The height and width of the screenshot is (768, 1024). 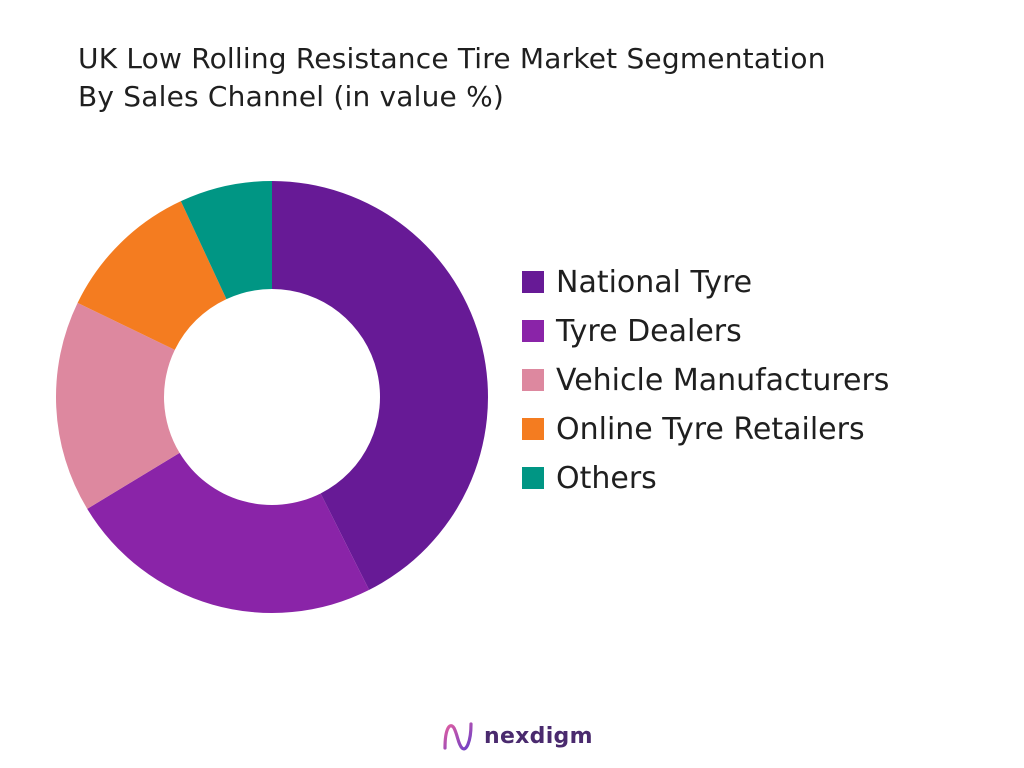 I want to click on donut-slice-online-tyre-retailers, so click(x=152, y=275).